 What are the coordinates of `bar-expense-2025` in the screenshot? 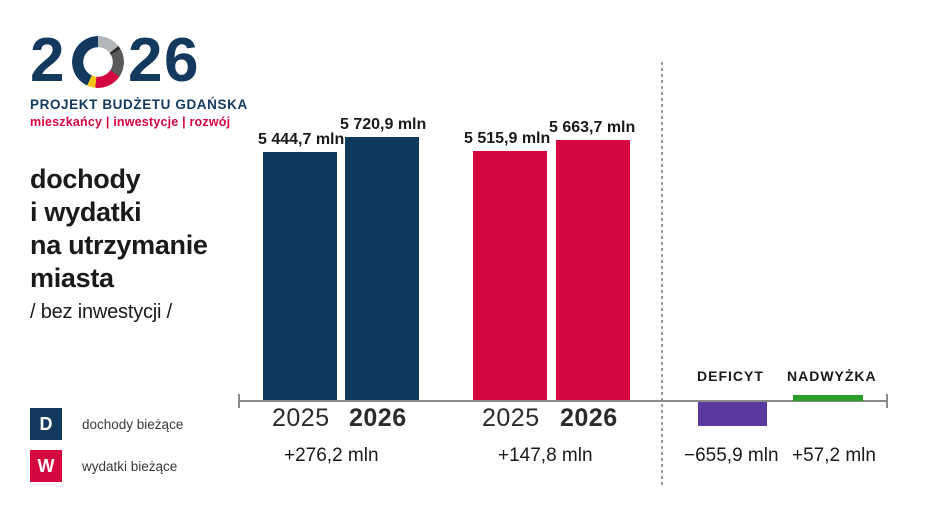 It's located at (510, 275).